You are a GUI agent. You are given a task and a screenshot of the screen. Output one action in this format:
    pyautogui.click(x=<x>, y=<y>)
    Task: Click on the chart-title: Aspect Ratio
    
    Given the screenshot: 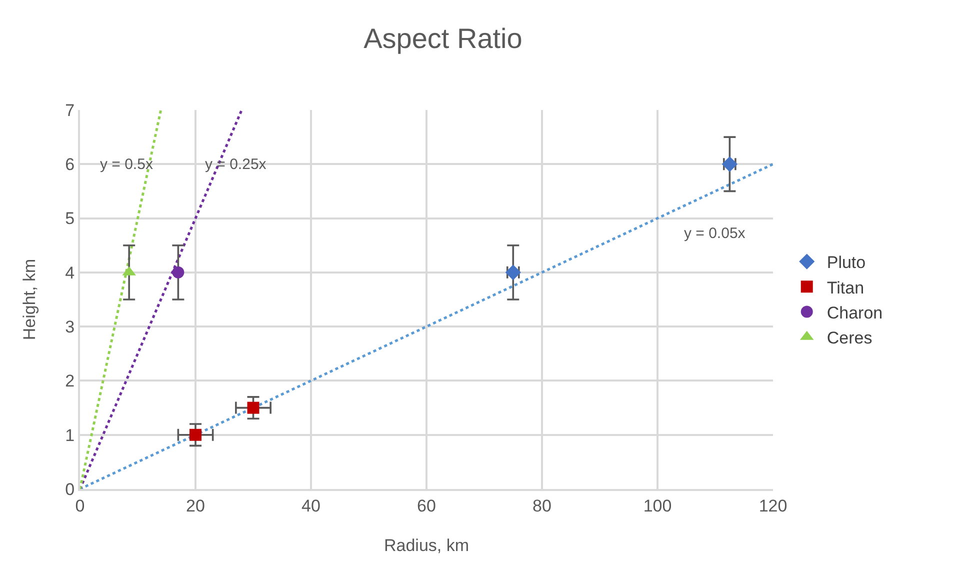 What is the action you would take?
    pyautogui.click(x=443, y=38)
    